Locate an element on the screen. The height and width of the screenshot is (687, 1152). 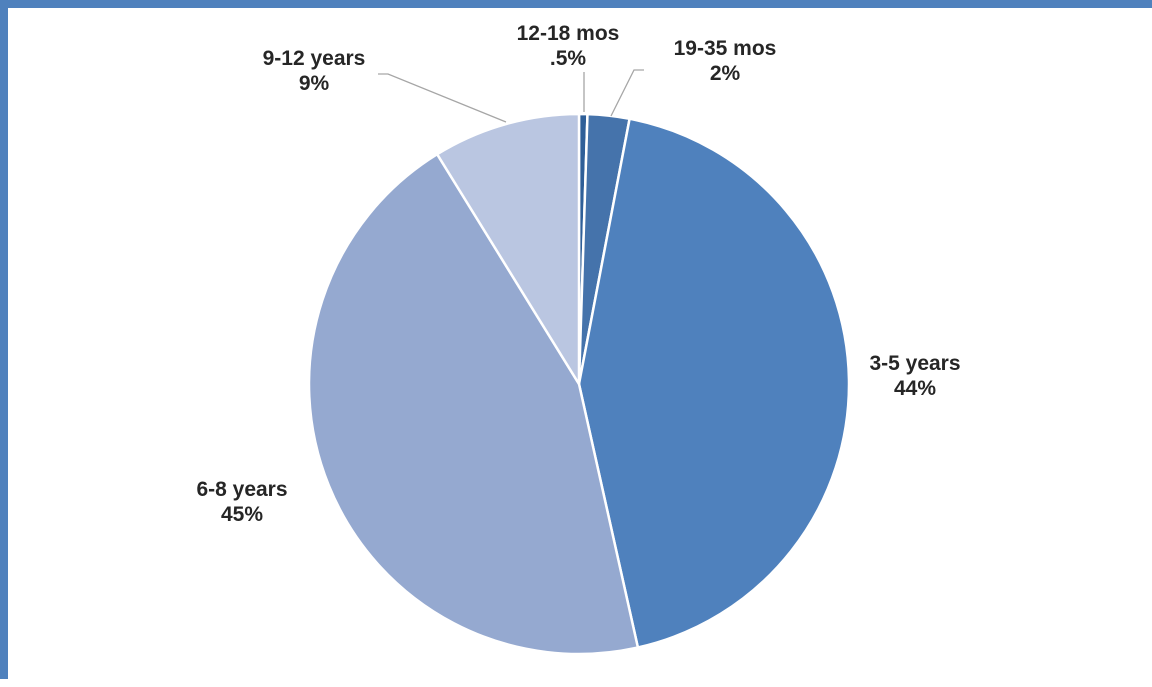
slice-label-9-12-years: 9-12 years is located at coordinates (314, 58).